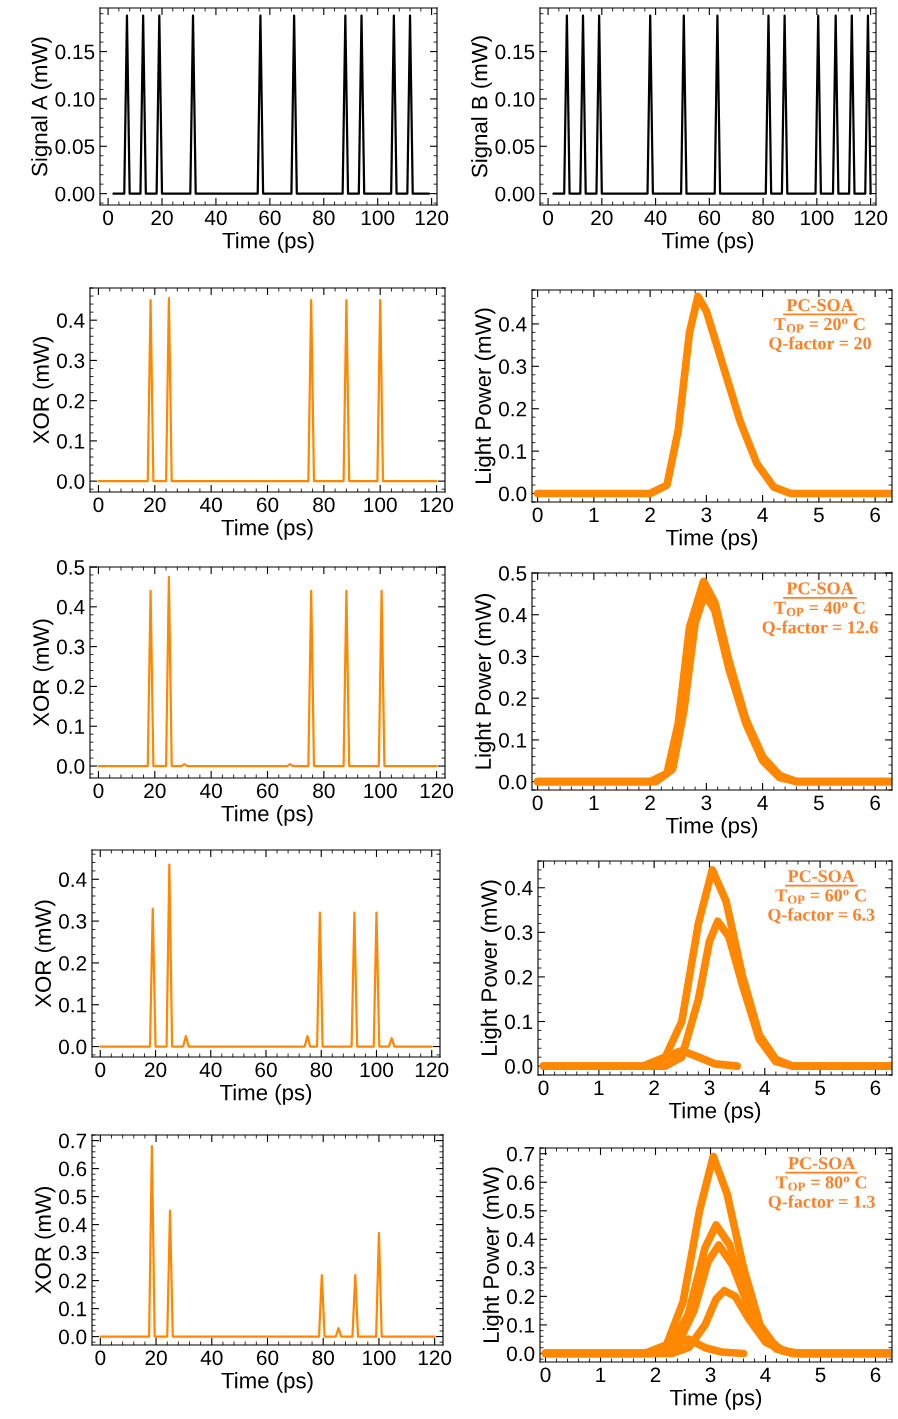 This screenshot has height=1419, width=898. I want to click on x-tick-label: 5, so click(820, 1088).